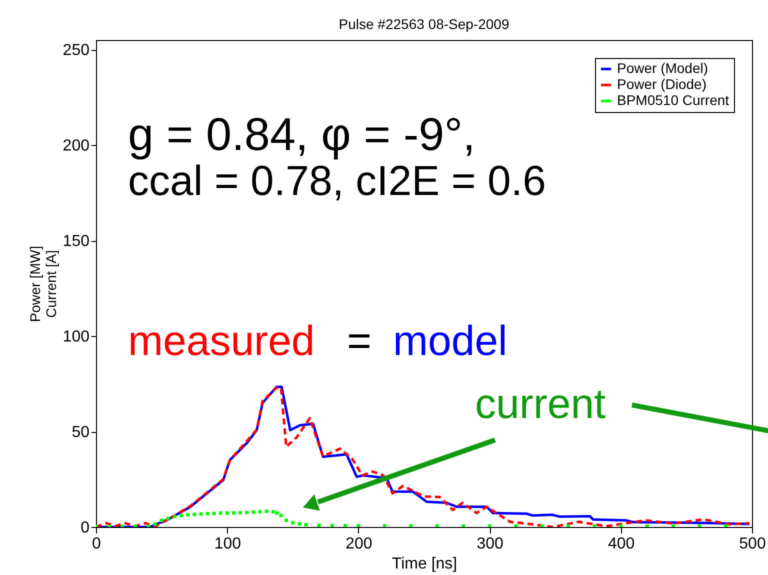 The height and width of the screenshot is (575, 768). Describe the element at coordinates (752, 544) in the screenshot. I see `x-tick-label: 500` at that location.